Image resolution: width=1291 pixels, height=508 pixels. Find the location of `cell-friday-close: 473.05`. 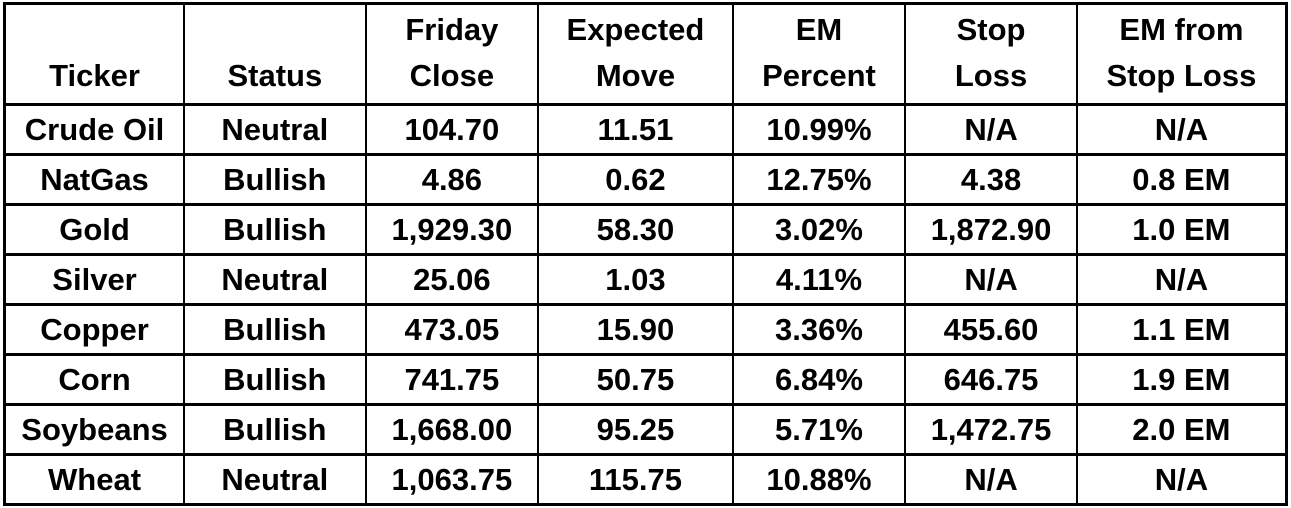

cell-friday-close: 473.05 is located at coordinates (452, 329).